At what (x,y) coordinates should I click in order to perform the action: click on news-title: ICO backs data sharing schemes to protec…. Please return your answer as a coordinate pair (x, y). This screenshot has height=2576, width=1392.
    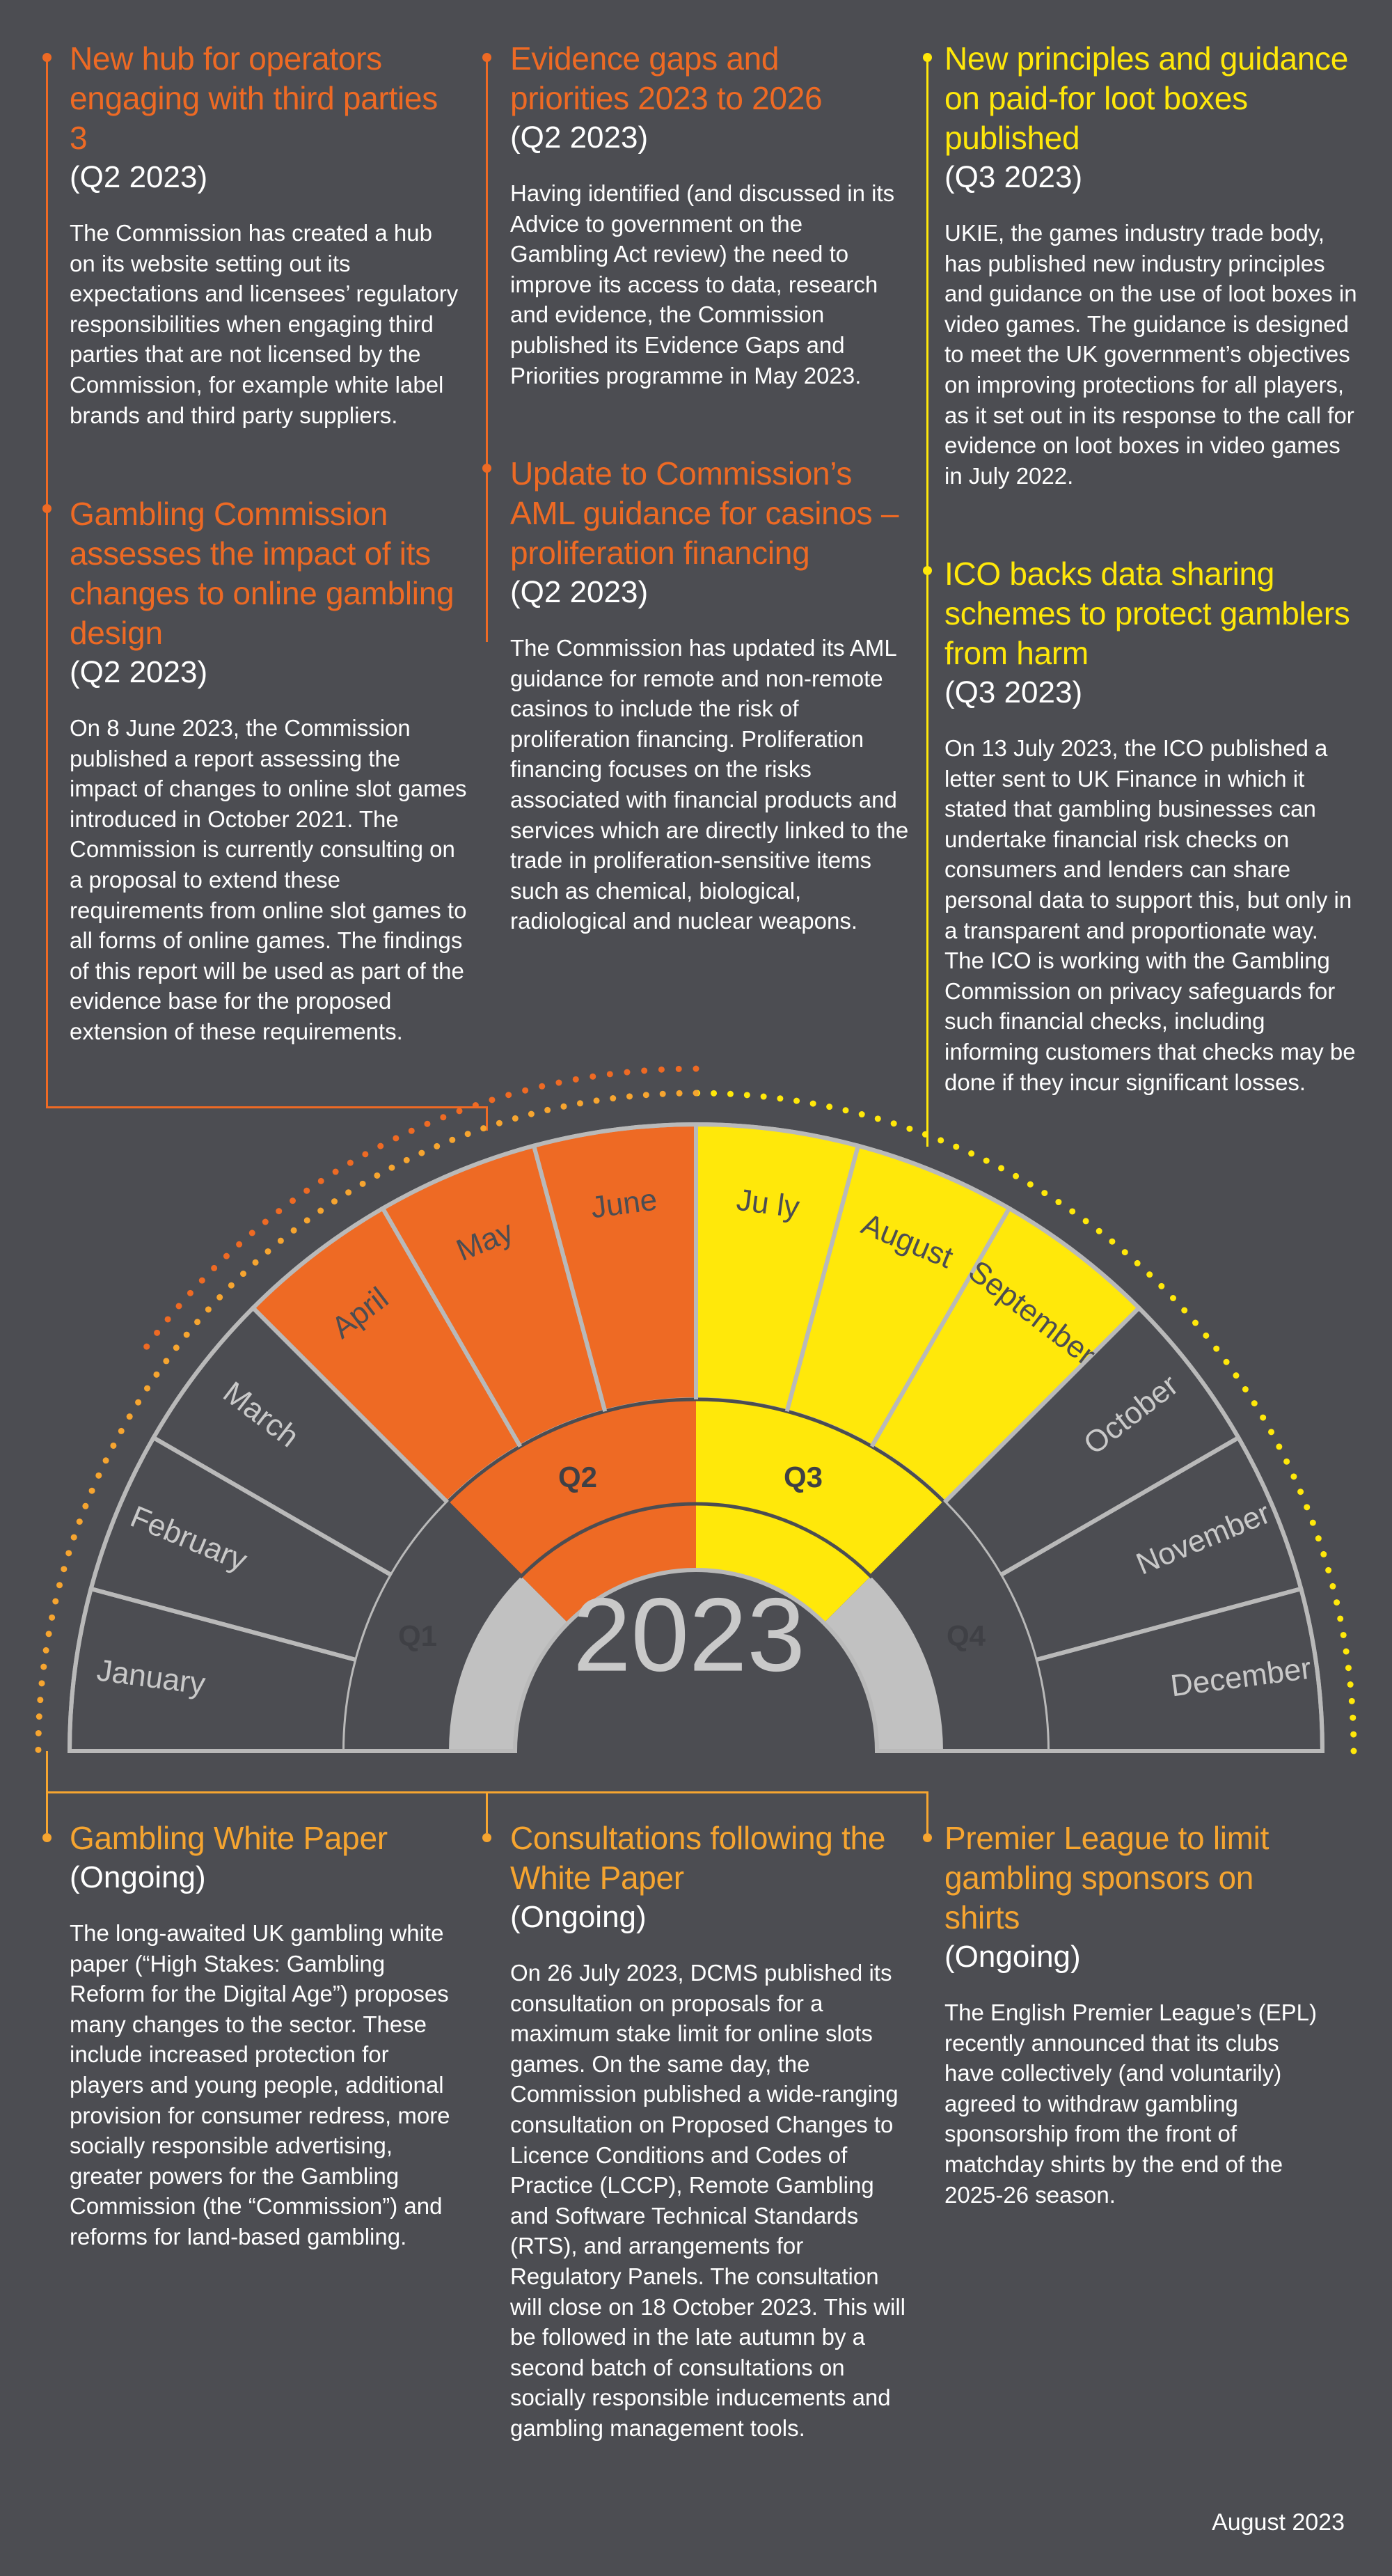
    Looking at the image, I should click on (1147, 613).